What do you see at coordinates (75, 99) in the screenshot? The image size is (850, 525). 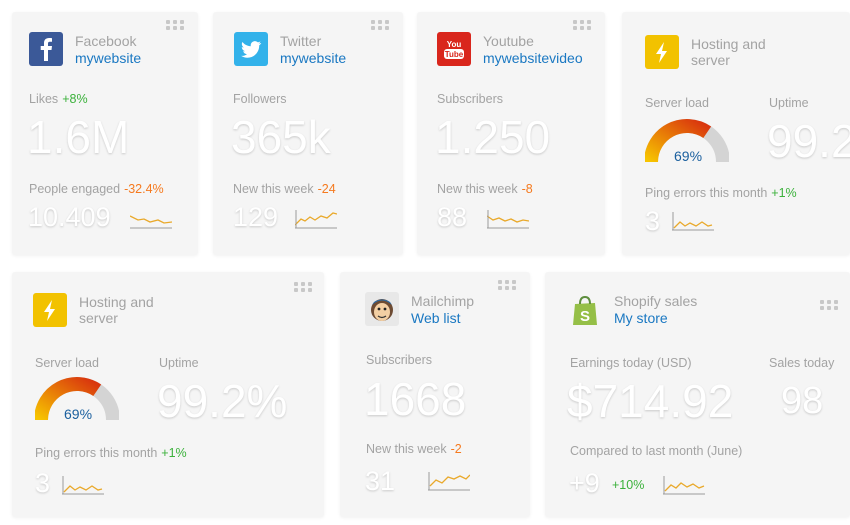 I see `likes-change: +8%` at bounding box center [75, 99].